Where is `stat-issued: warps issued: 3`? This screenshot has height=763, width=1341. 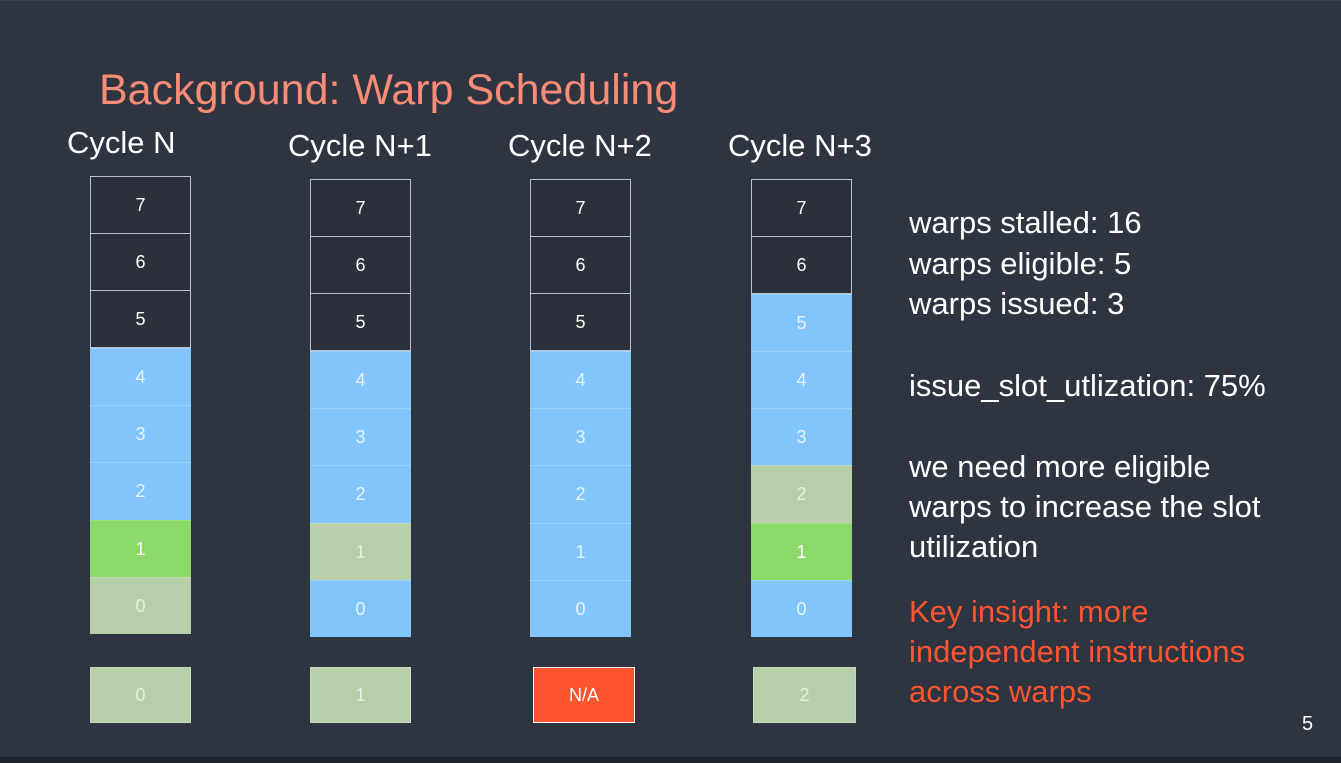
stat-issued: warps issued: 3 is located at coordinates (1017, 303).